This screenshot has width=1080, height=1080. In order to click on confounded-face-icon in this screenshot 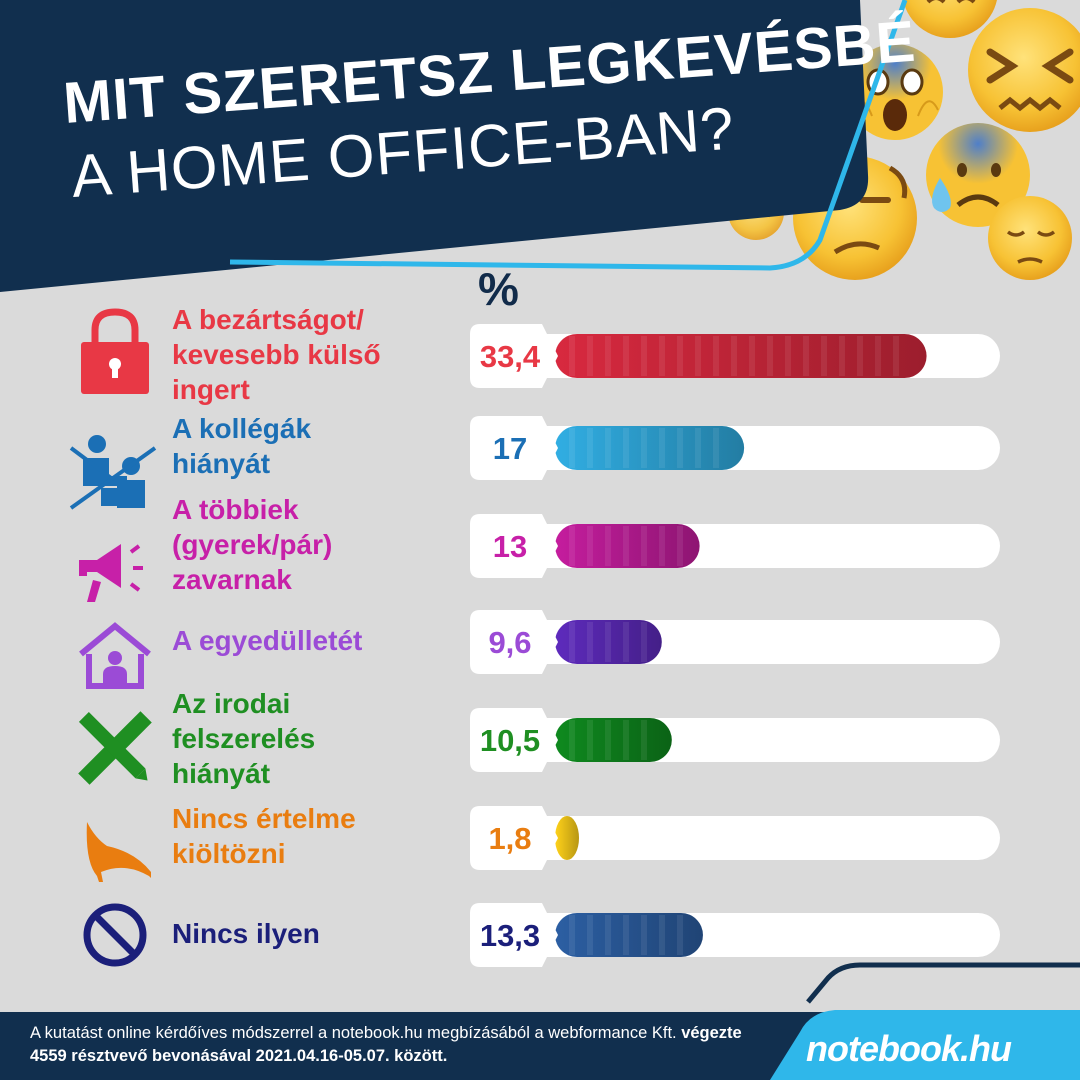, I will do `click(1024, 70)`.